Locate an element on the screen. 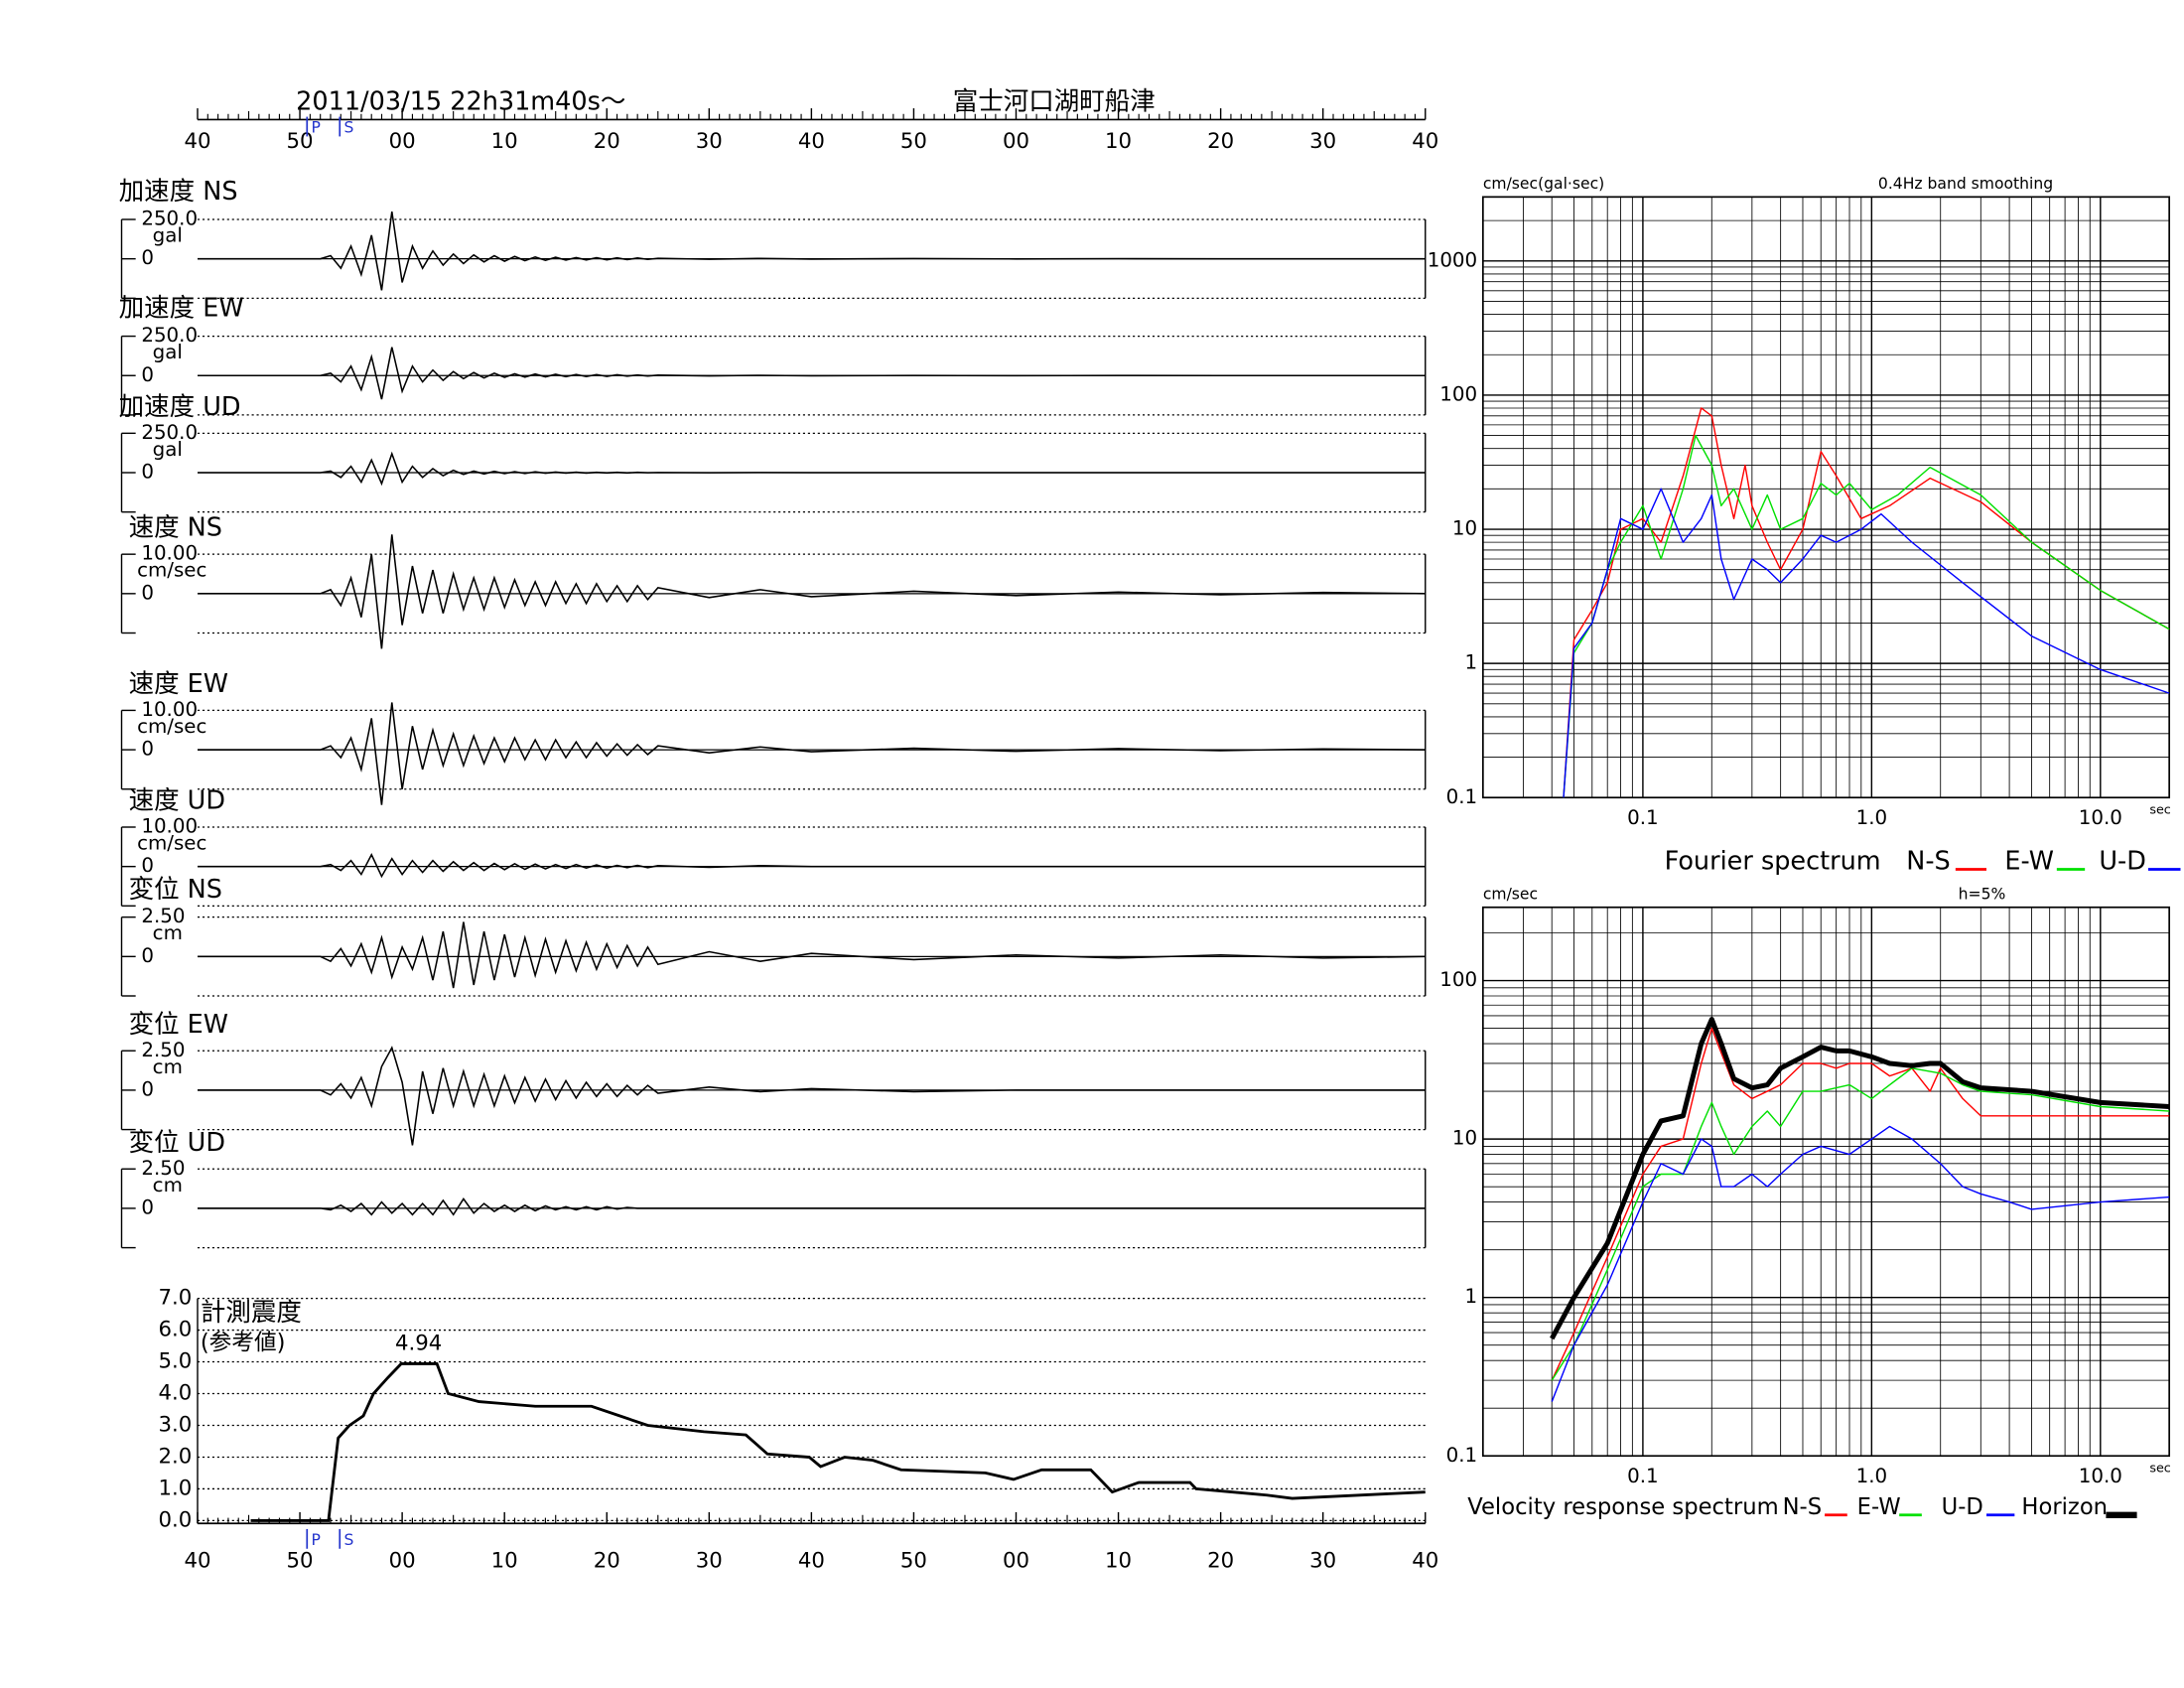 Image resolution: width=2184 pixels, height=1688 pixels. panel-label: 加速度 NS is located at coordinates (178, 192).